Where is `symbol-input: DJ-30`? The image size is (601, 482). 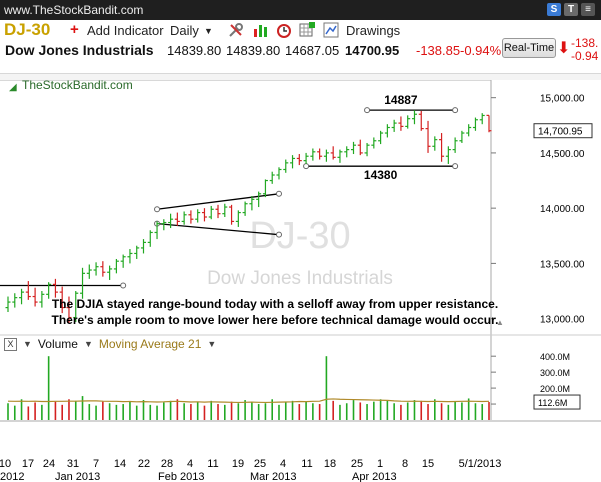
symbol-input: DJ-30 is located at coordinates (27, 29).